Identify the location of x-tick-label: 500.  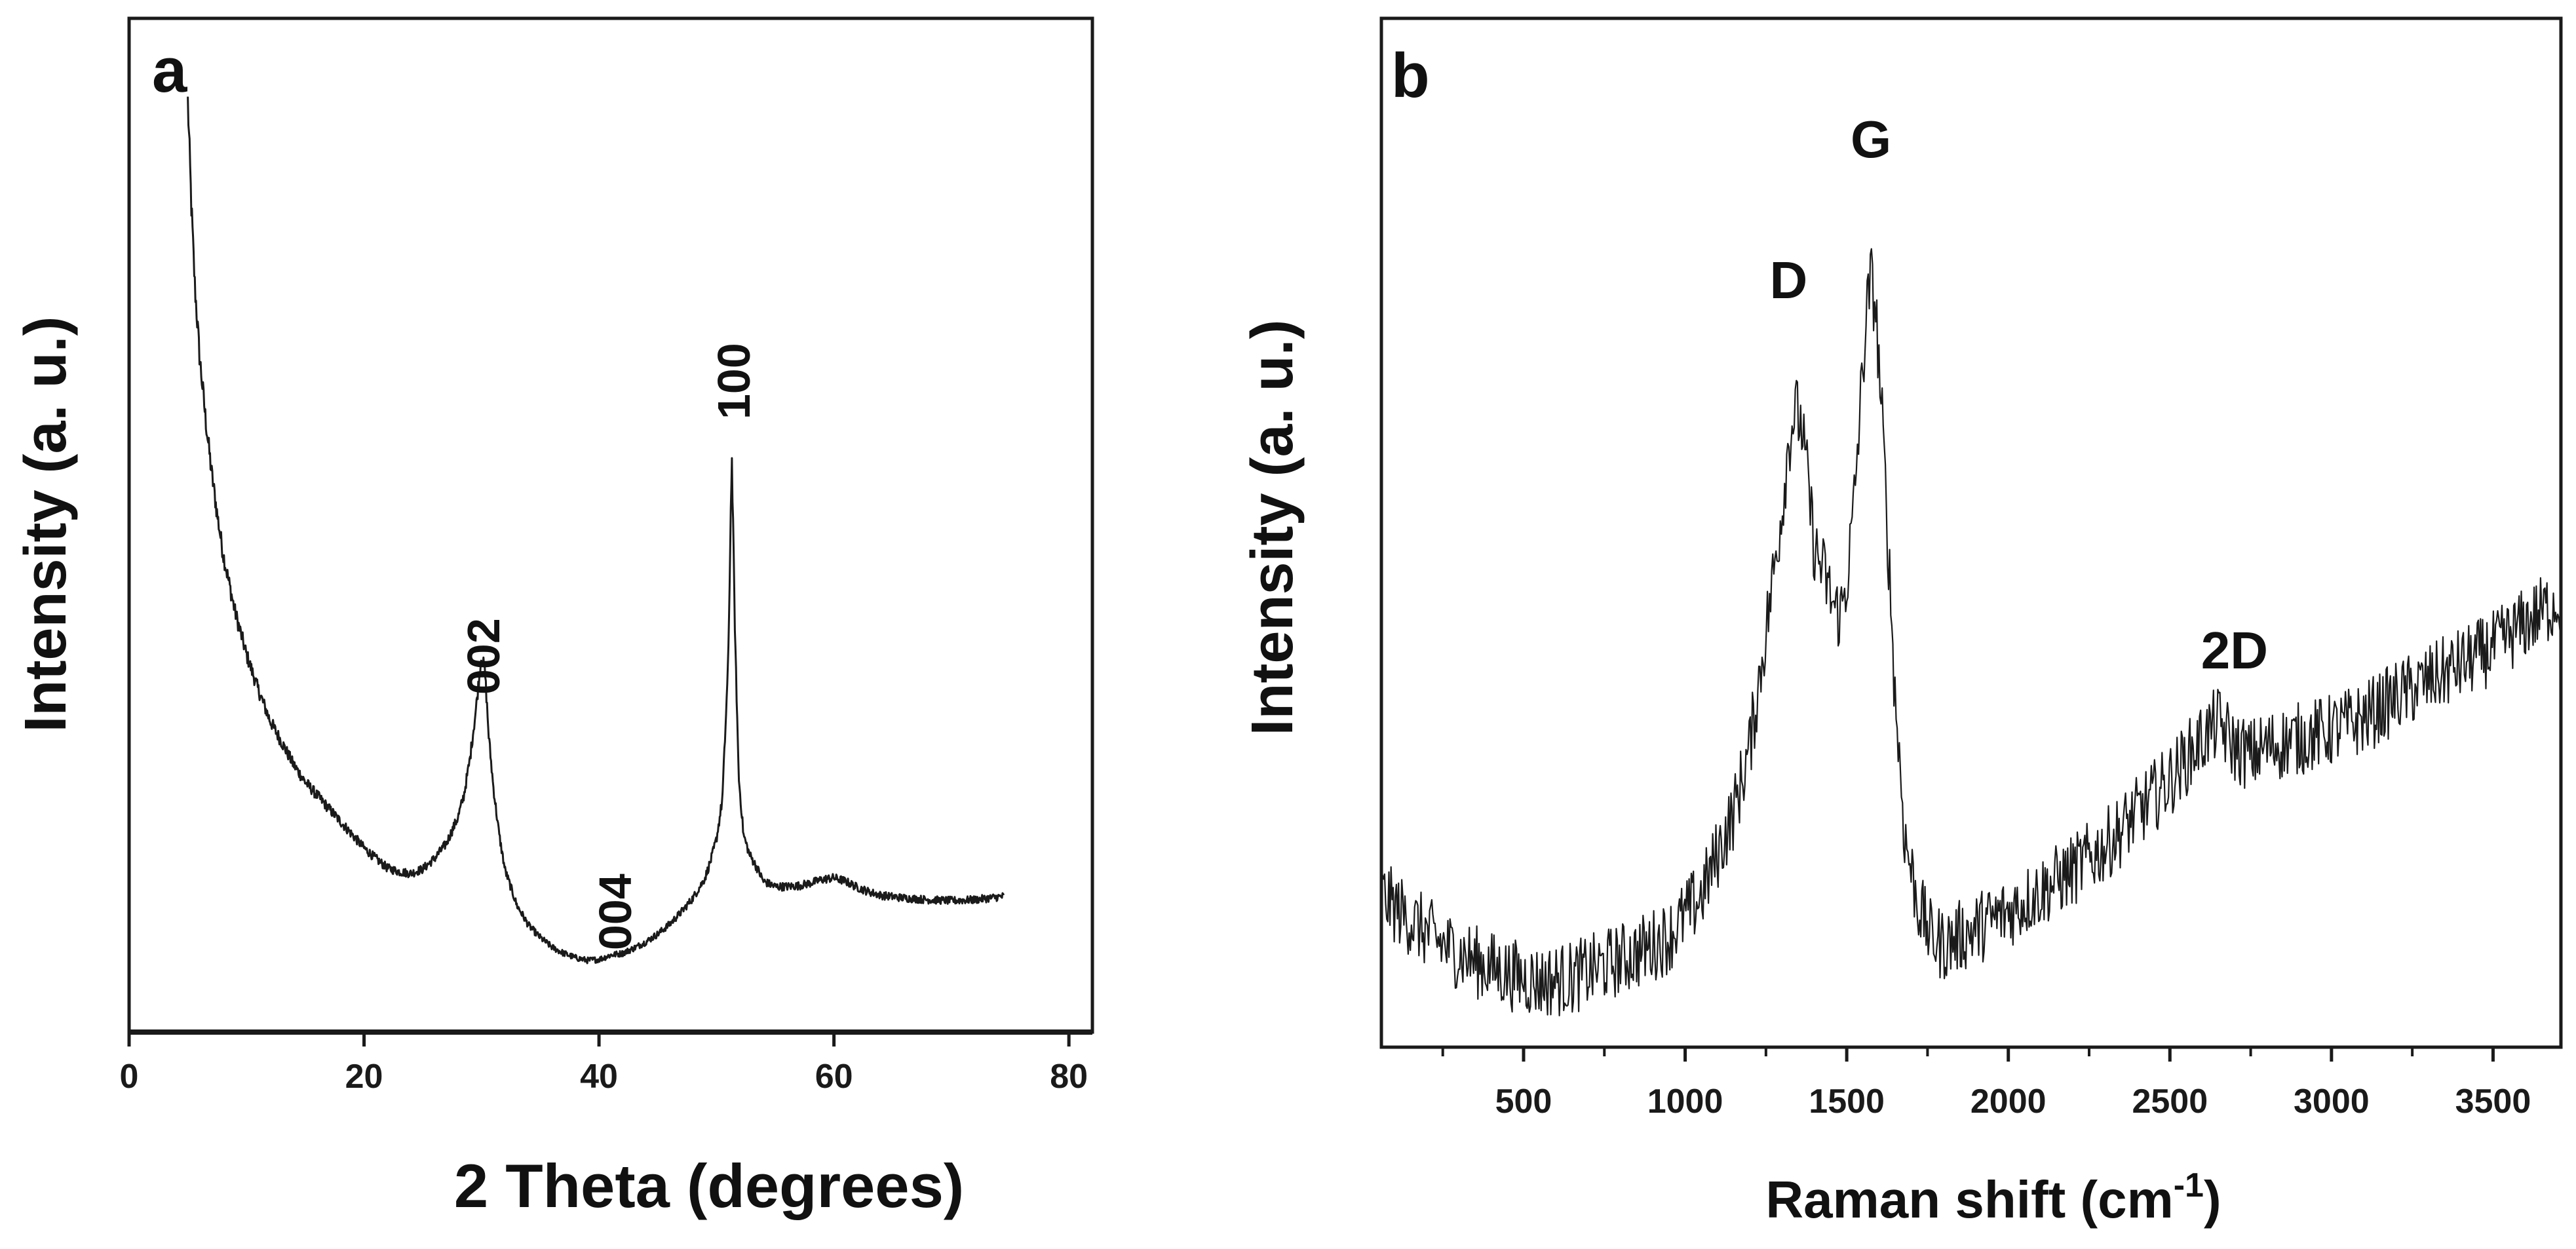
(1523, 1102).